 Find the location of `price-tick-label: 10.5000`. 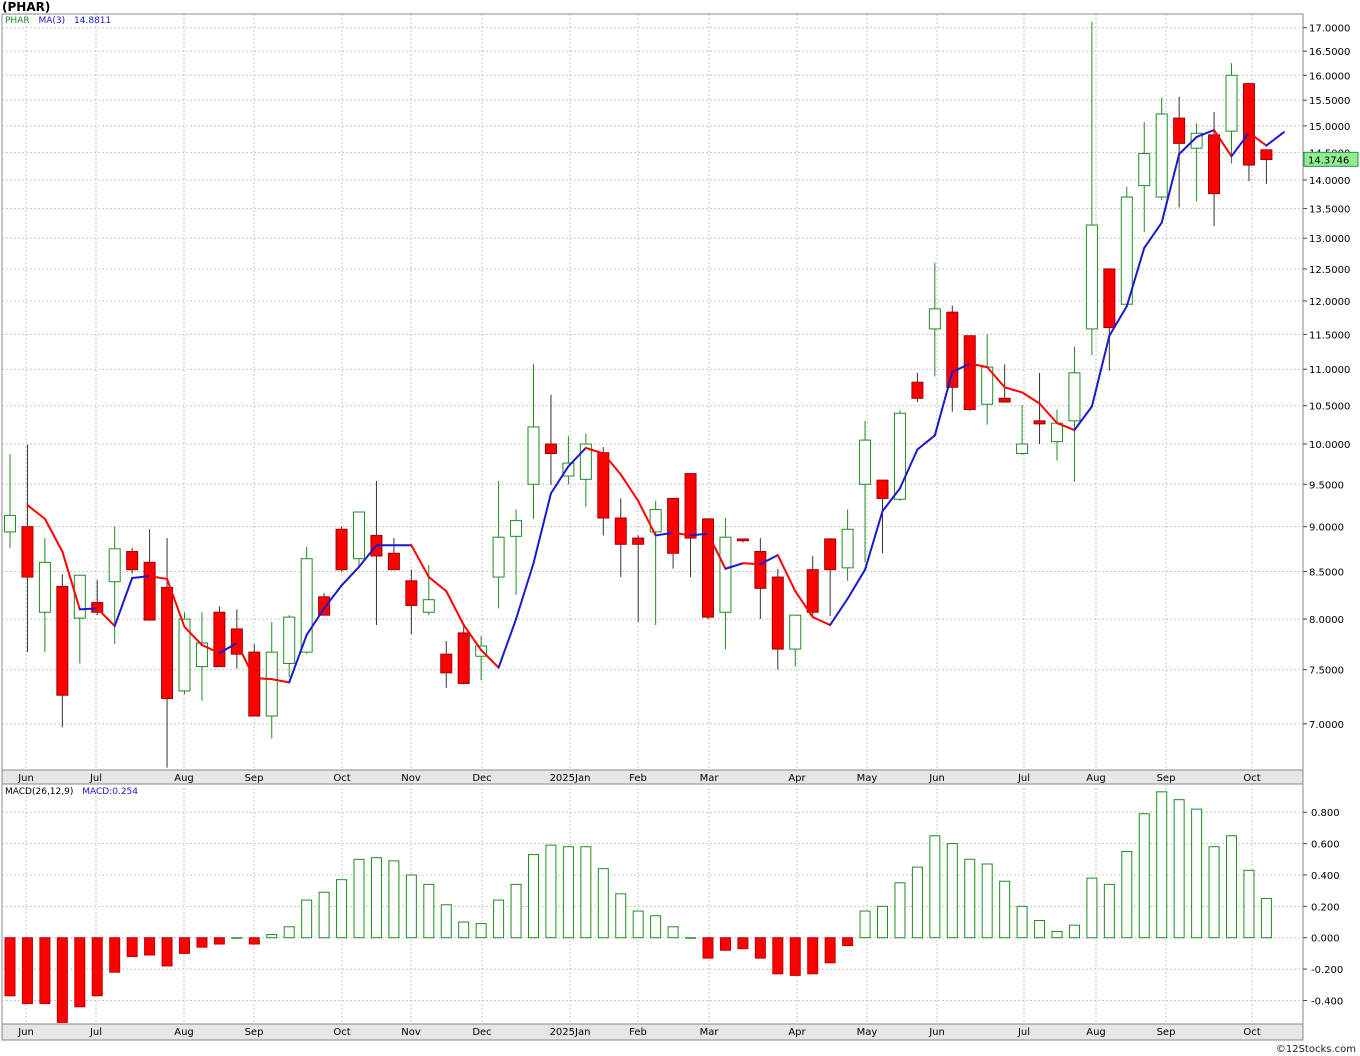

price-tick-label: 10.5000 is located at coordinates (1329, 407).